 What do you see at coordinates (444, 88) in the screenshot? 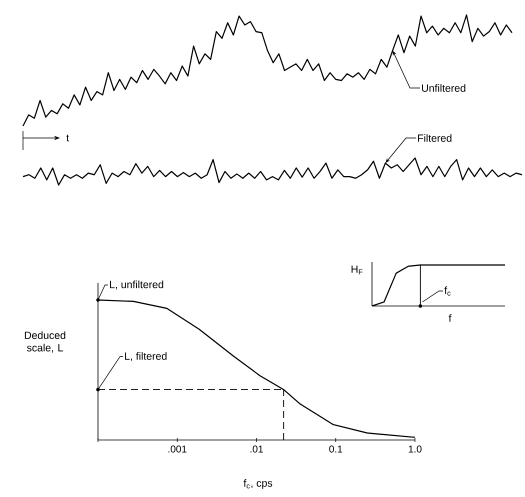
I see `text: Unfiltered` at bounding box center [444, 88].